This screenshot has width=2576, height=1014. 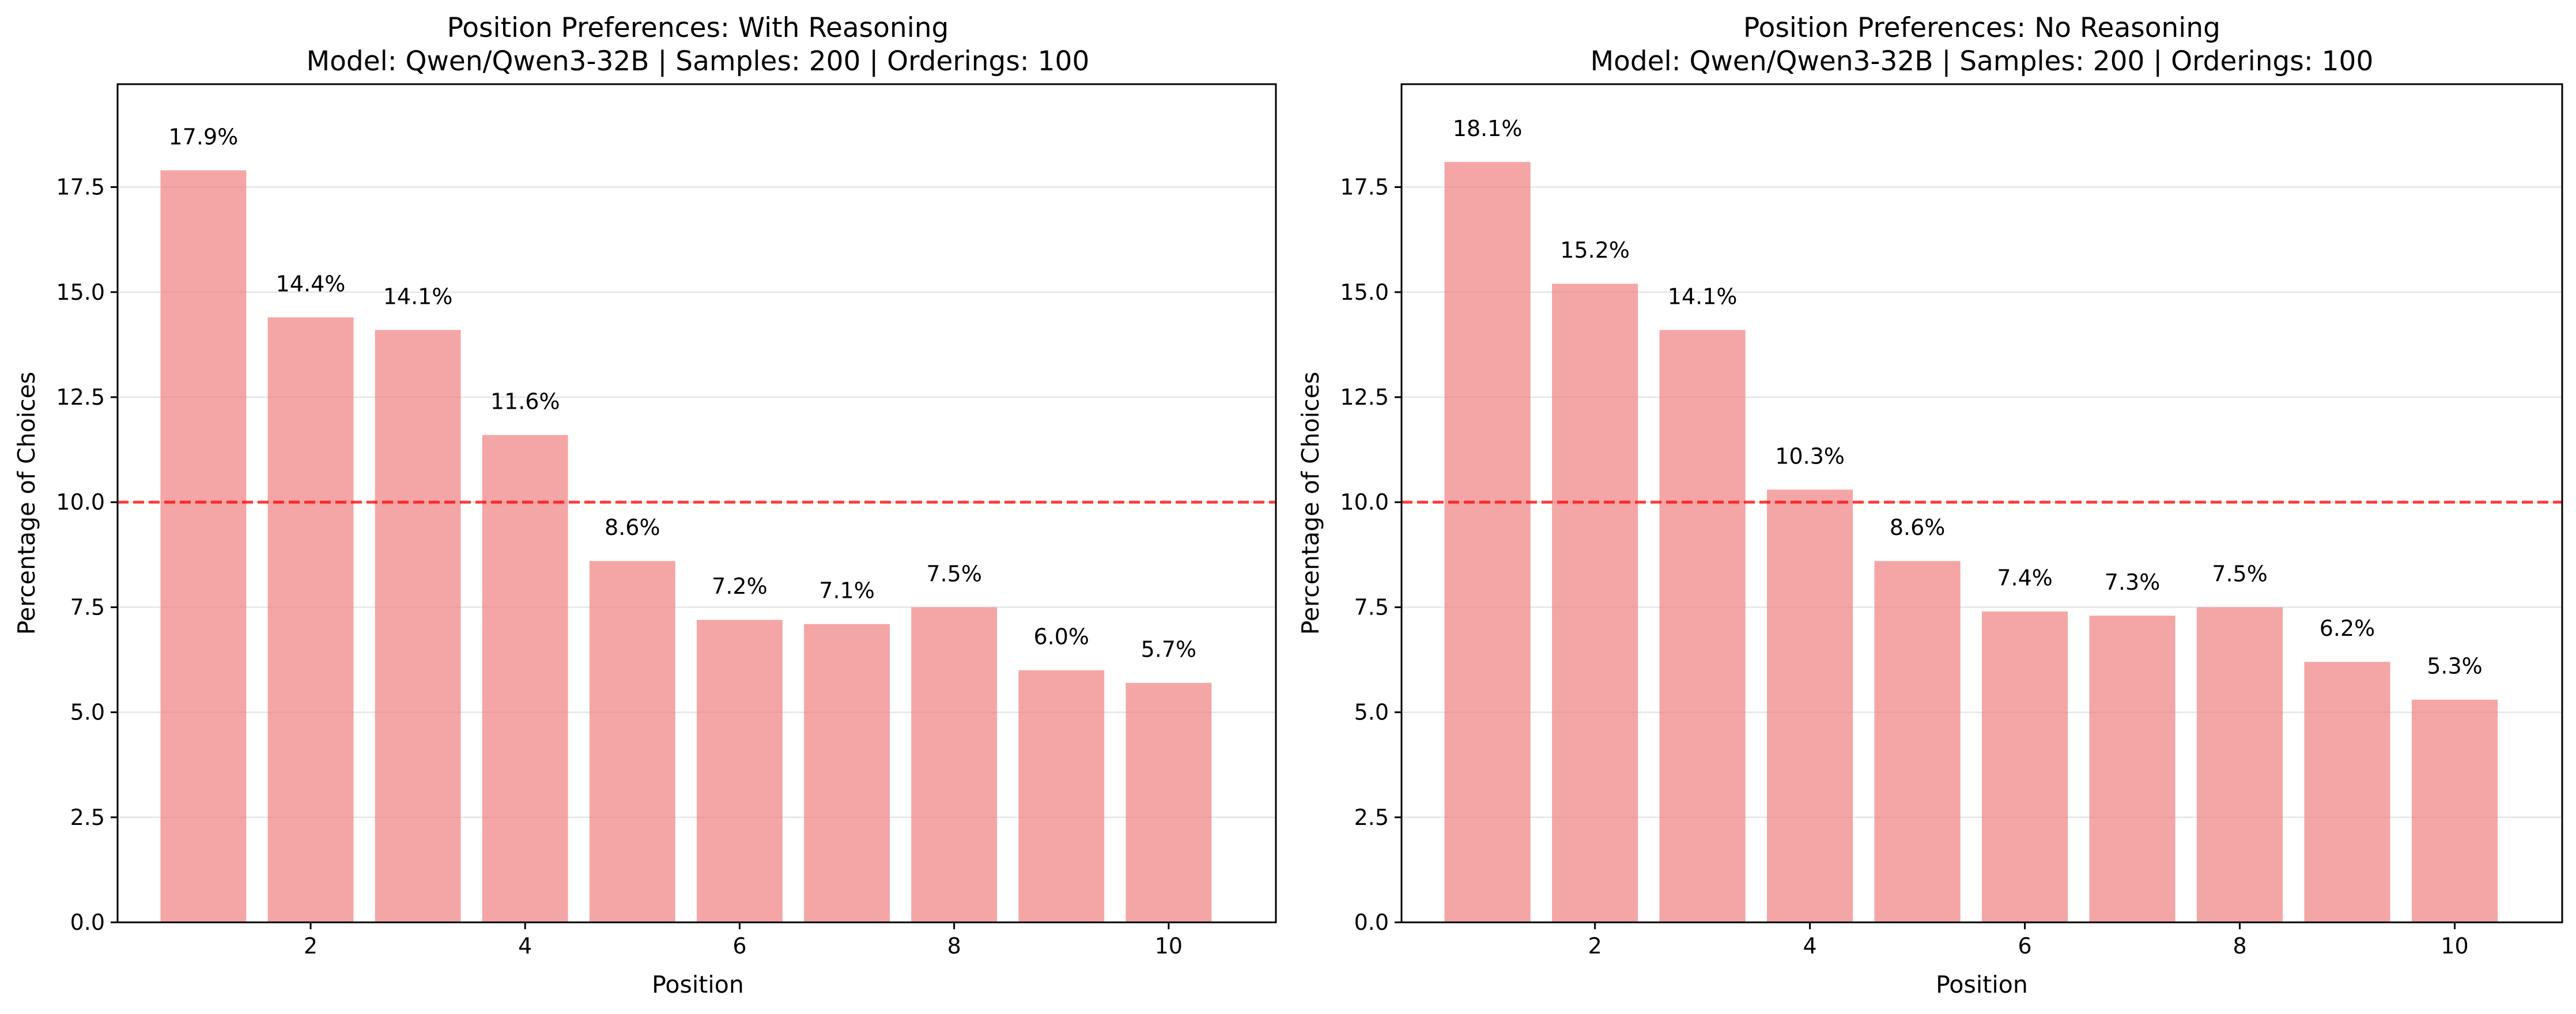 What do you see at coordinates (698, 28) in the screenshot?
I see `chart-title: Position Preferences: With Reasoning` at bounding box center [698, 28].